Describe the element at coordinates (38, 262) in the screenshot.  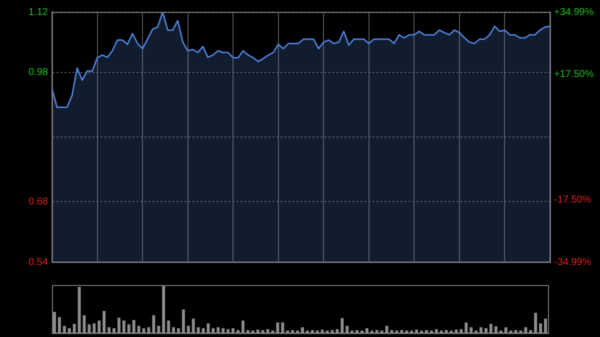
I see `y-tick-label: 0.54` at that location.